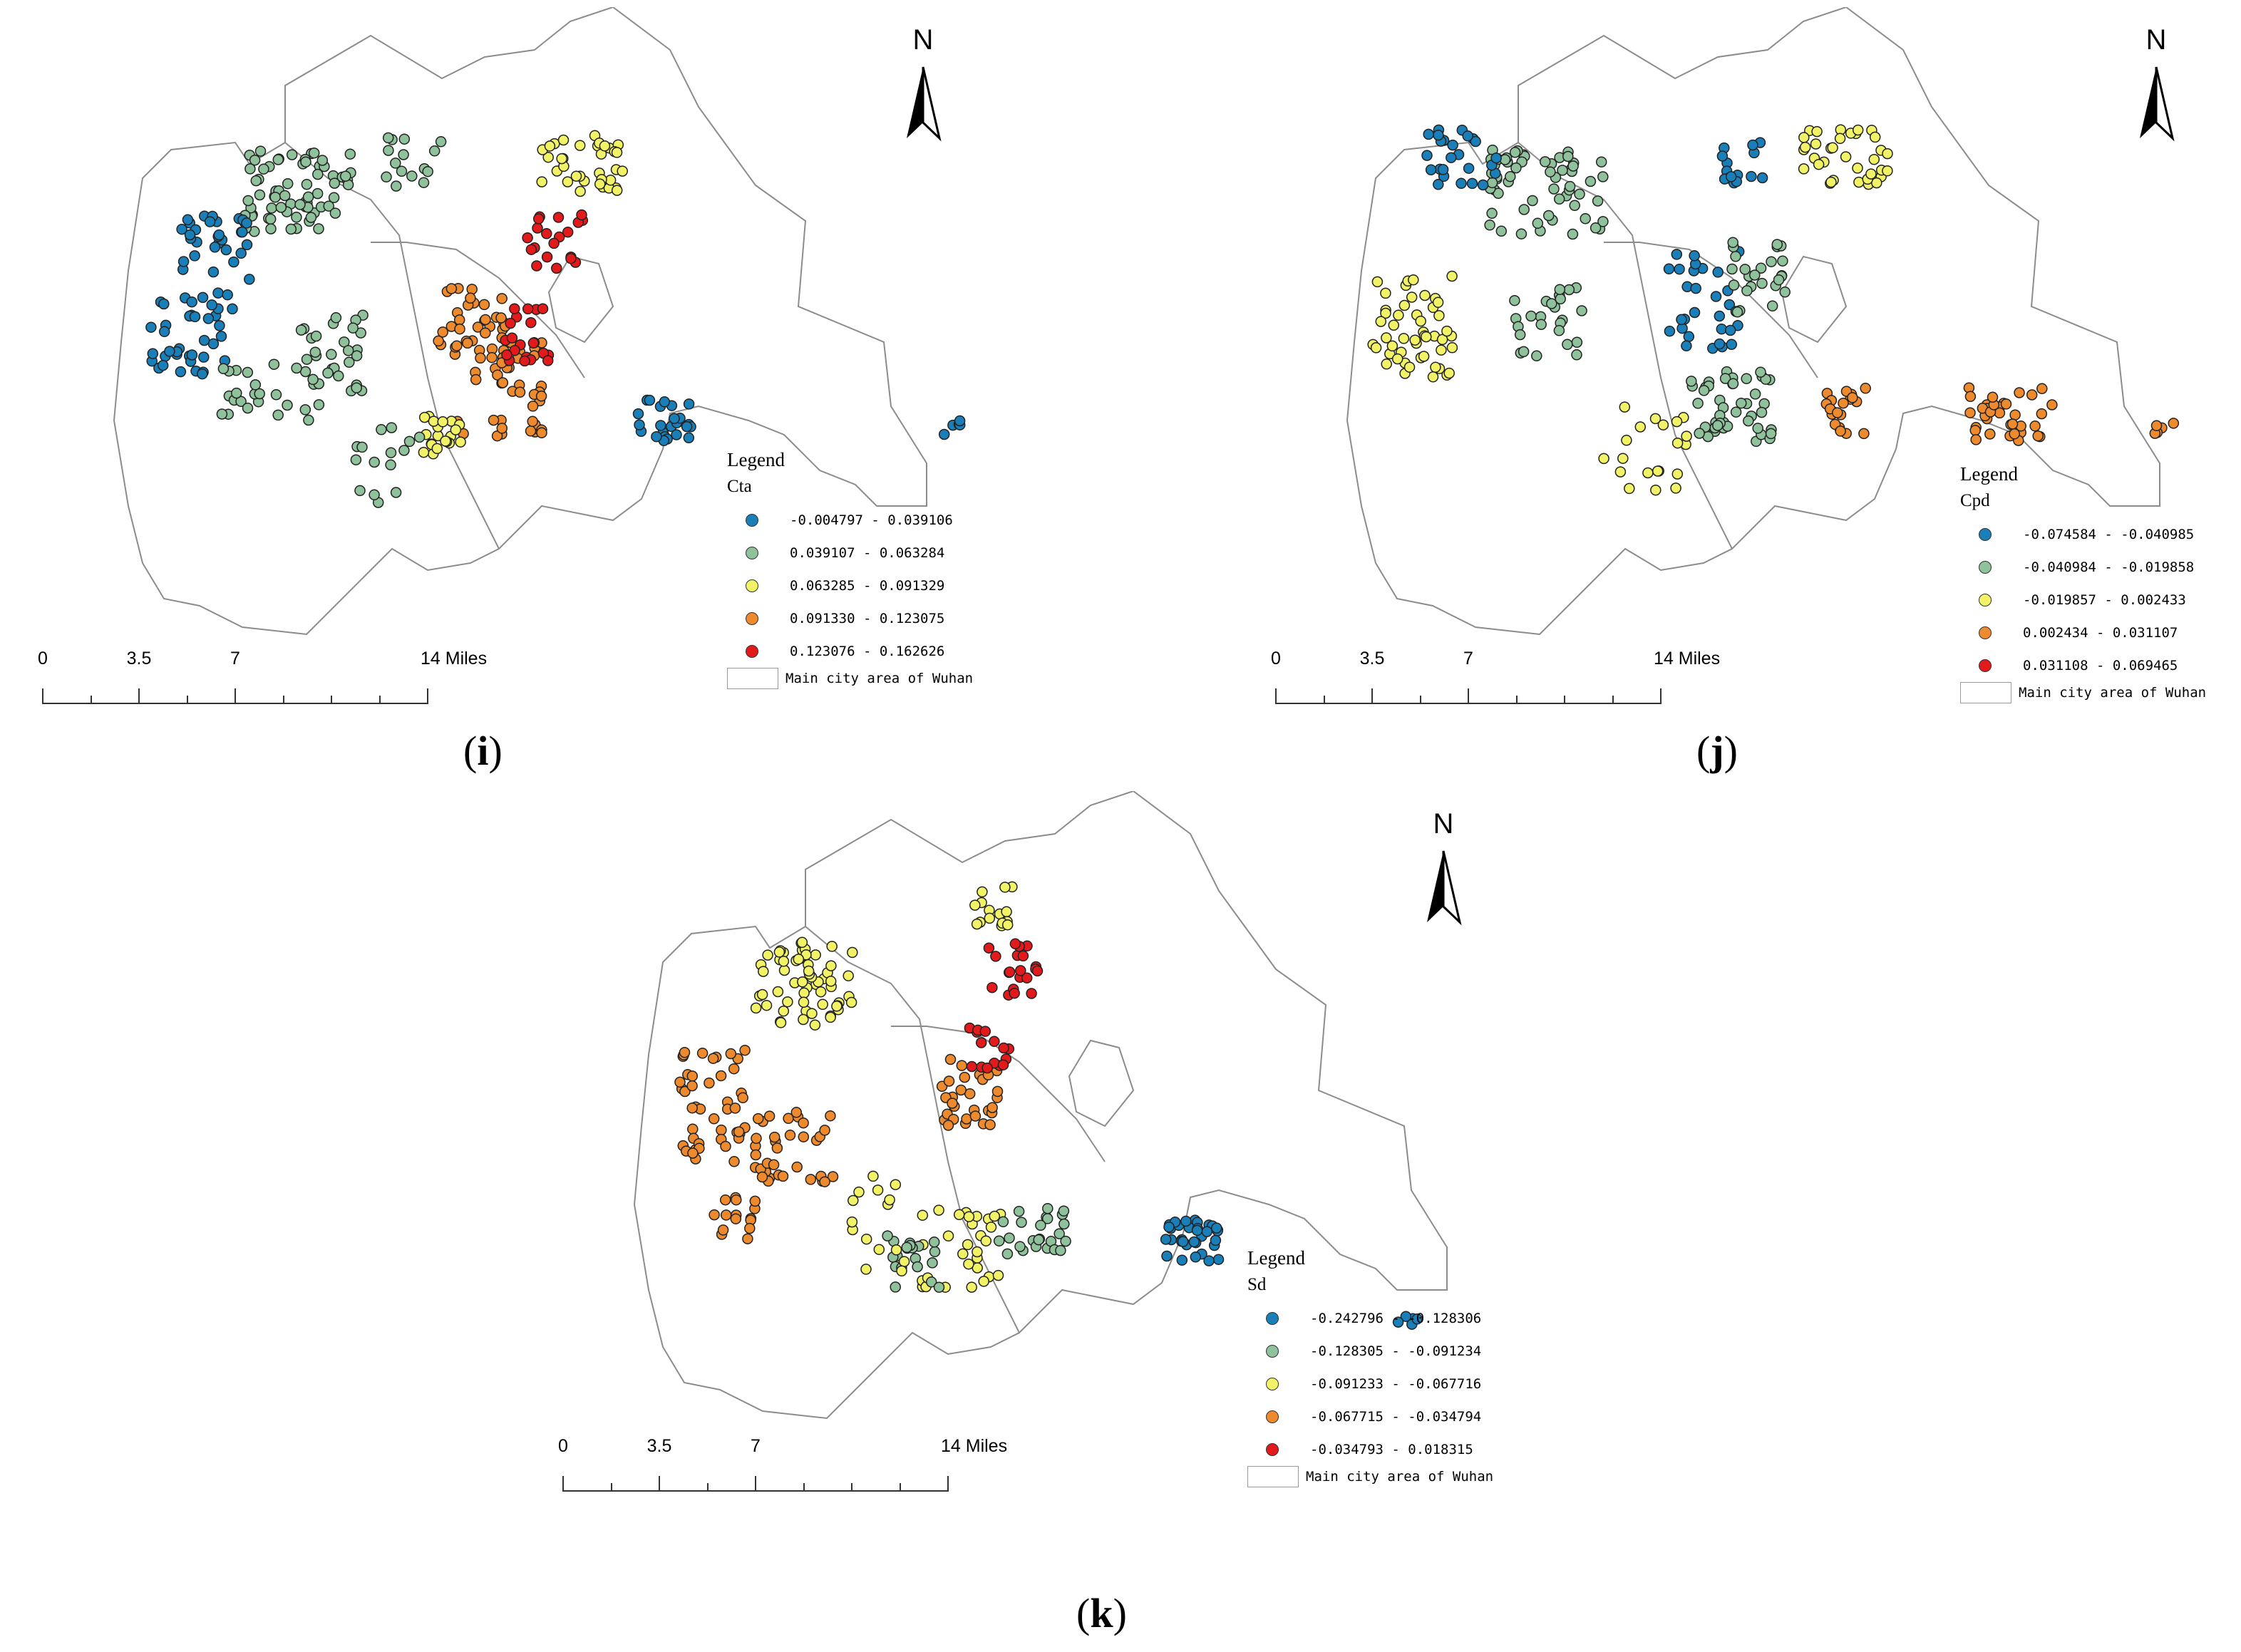 The image size is (2241, 1652). I want to click on legend-area-item: Main city area of Wuhan, so click(2100, 692).